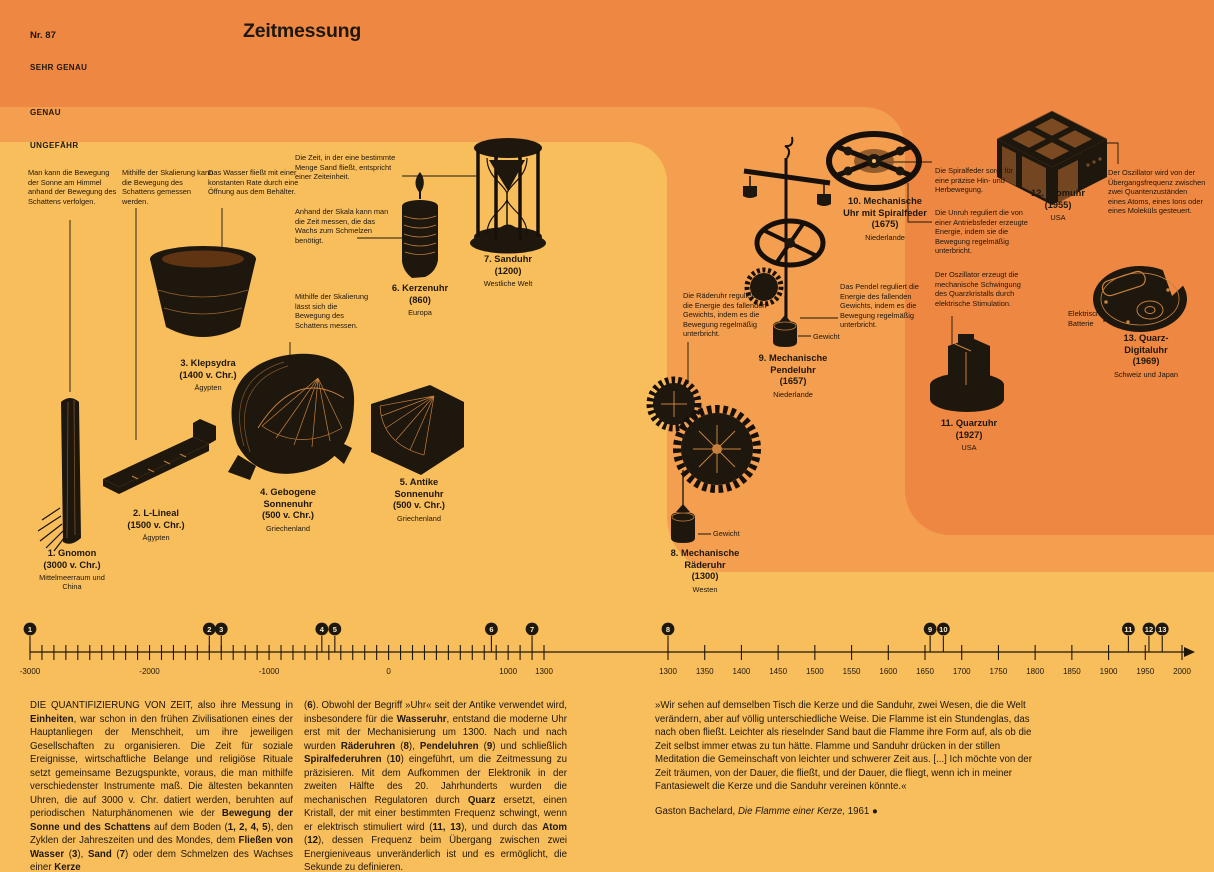 This screenshot has height=872, width=1214. I want to click on device-label-klepsydra: 3. Klepsydra (1400 v. Chr.) Ägypten, so click(208, 375).